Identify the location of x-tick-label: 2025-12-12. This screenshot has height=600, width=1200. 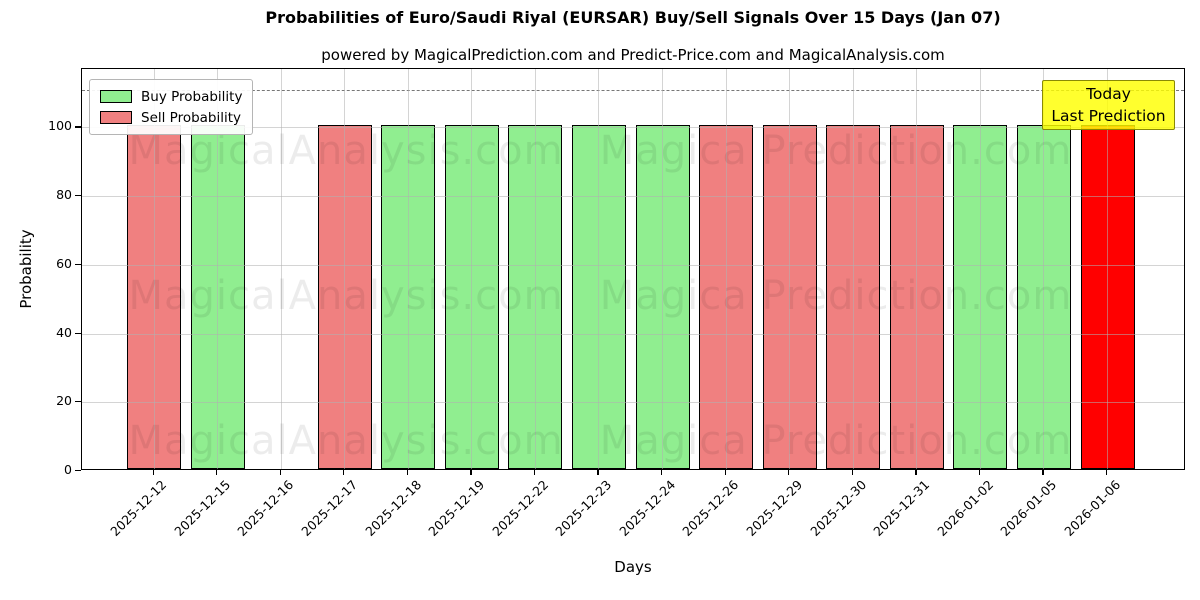
(138, 508).